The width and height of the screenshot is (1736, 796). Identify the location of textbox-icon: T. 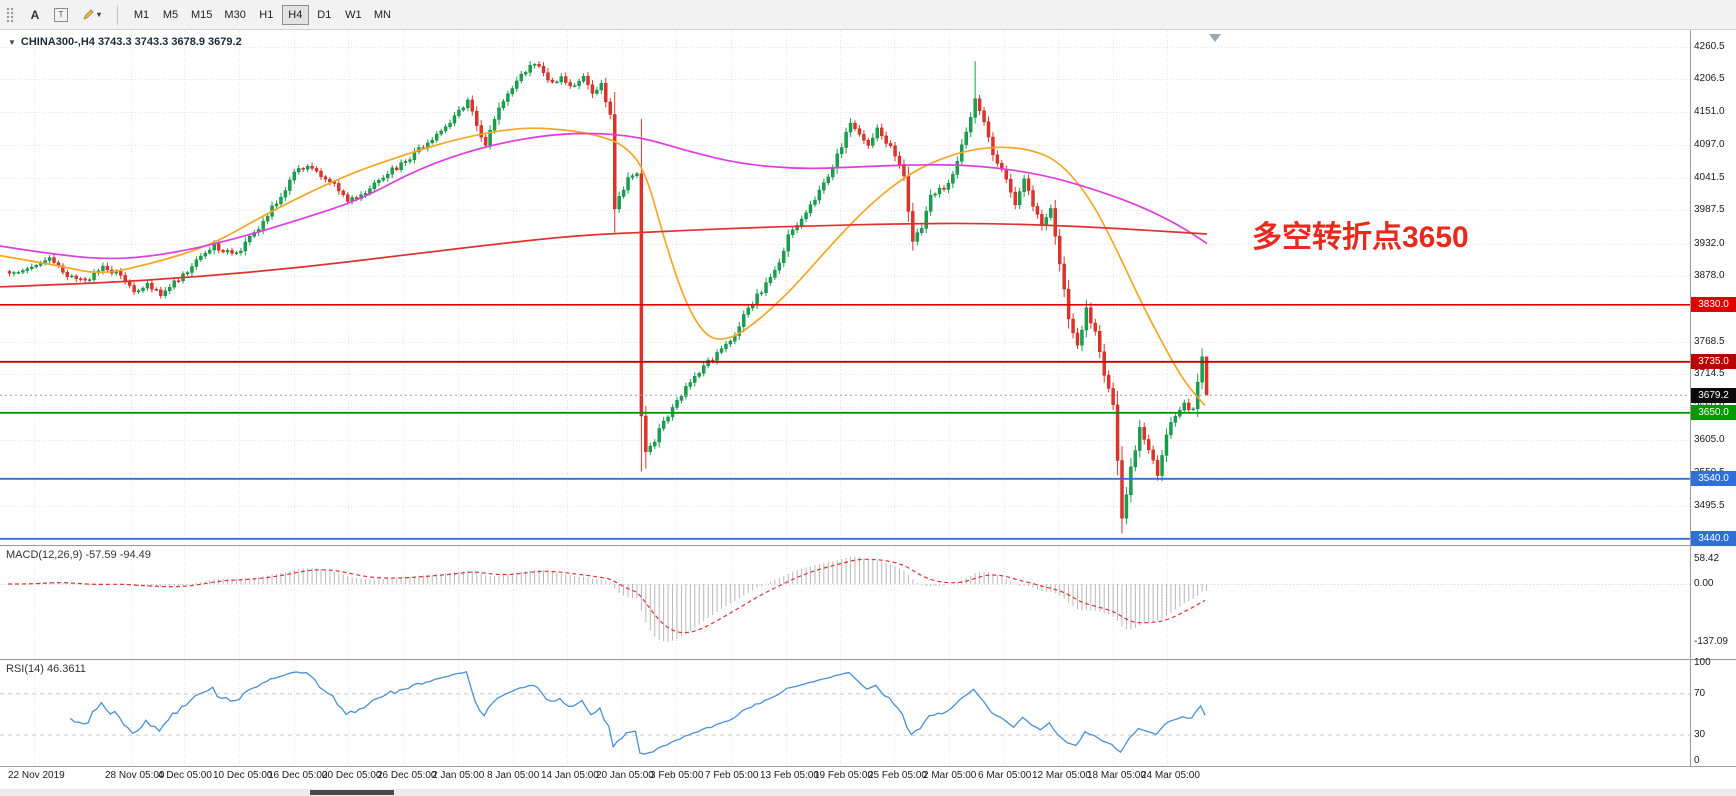
(61, 14).